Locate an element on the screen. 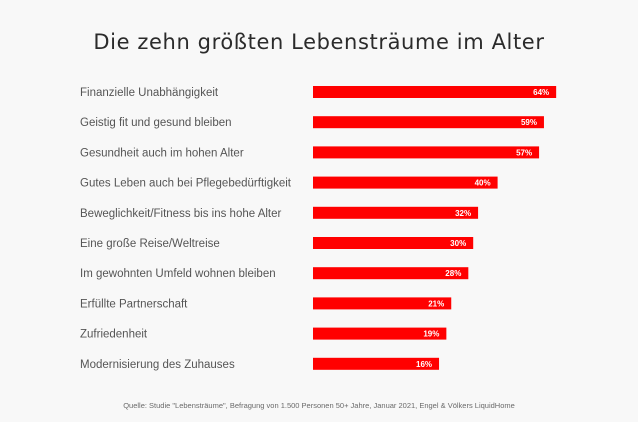  value-label: 21% is located at coordinates (436, 303).